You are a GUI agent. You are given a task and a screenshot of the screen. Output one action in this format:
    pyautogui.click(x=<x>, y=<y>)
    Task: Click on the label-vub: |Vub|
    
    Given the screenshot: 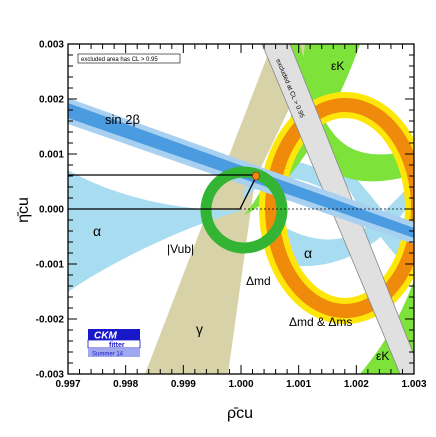 What is the action you would take?
    pyautogui.click(x=180, y=249)
    